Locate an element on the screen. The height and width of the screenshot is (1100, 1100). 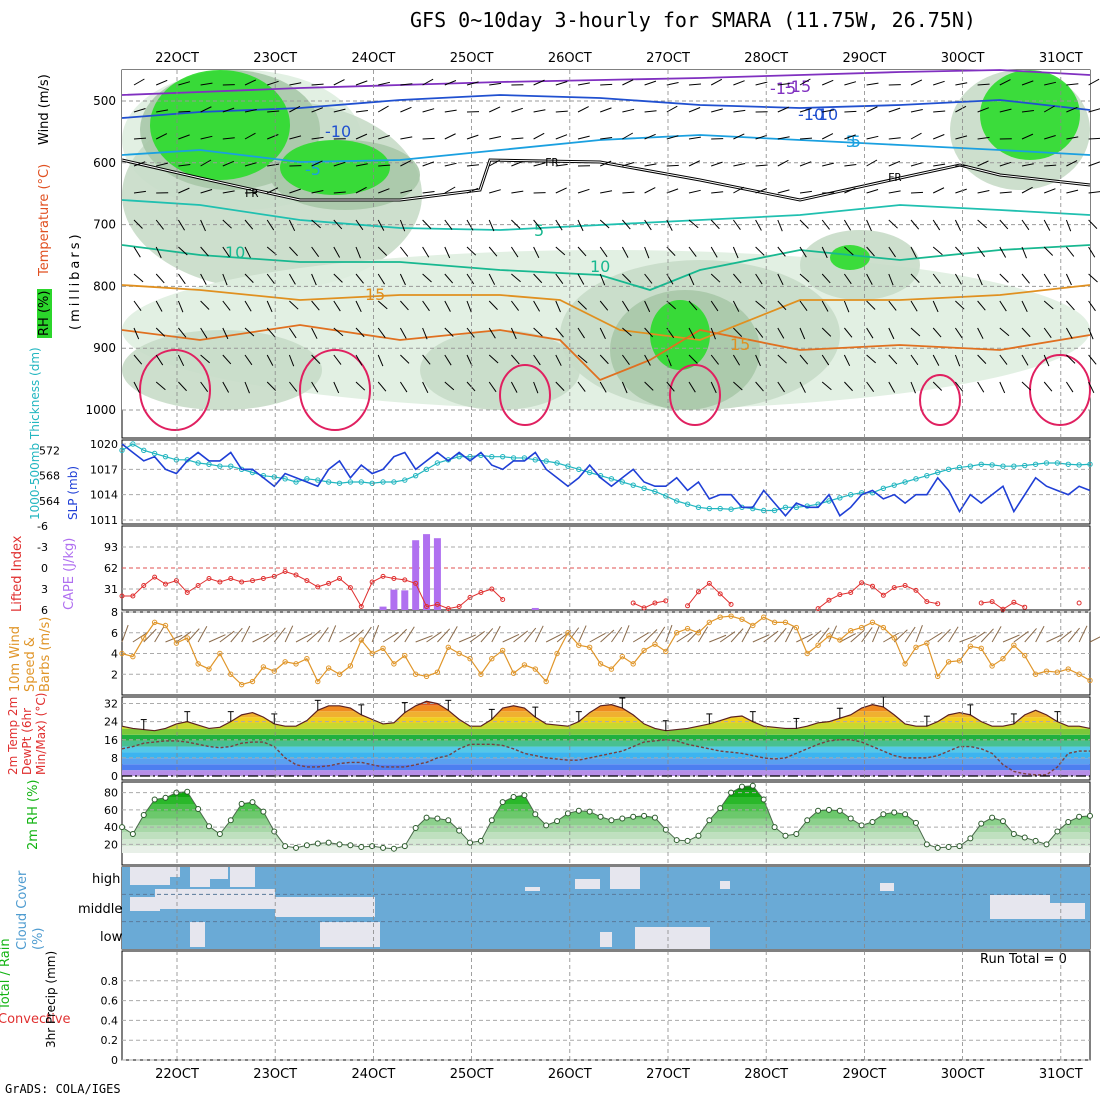
thickness-tick-label: 572 is located at coordinates (49, 450).